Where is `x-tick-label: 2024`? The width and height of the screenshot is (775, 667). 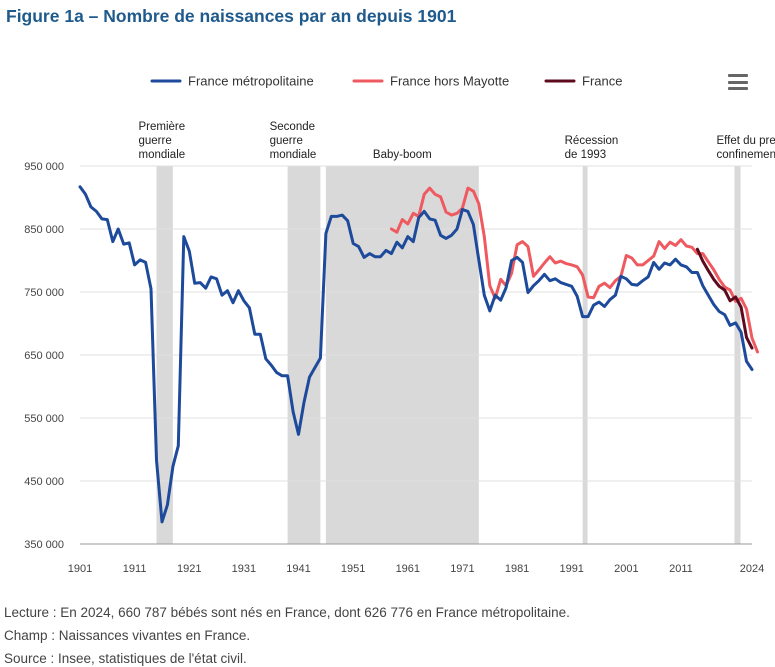 x-tick-label: 2024 is located at coordinates (752, 569).